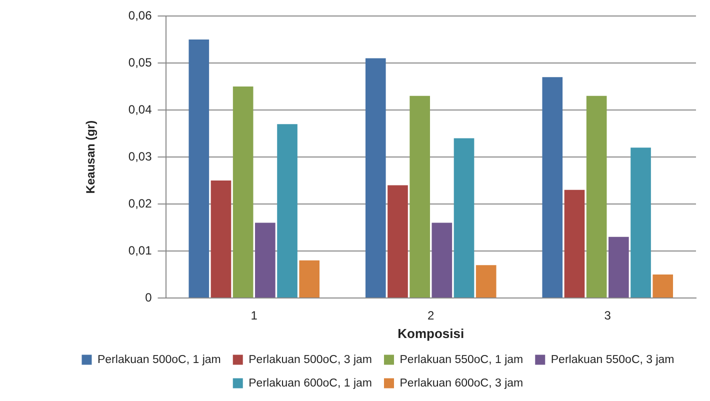 Image resolution: width=710 pixels, height=401 pixels. Describe the element at coordinates (462, 383) in the screenshot. I see `legend-label: Perlakuan 600oC, 3 jam` at that location.